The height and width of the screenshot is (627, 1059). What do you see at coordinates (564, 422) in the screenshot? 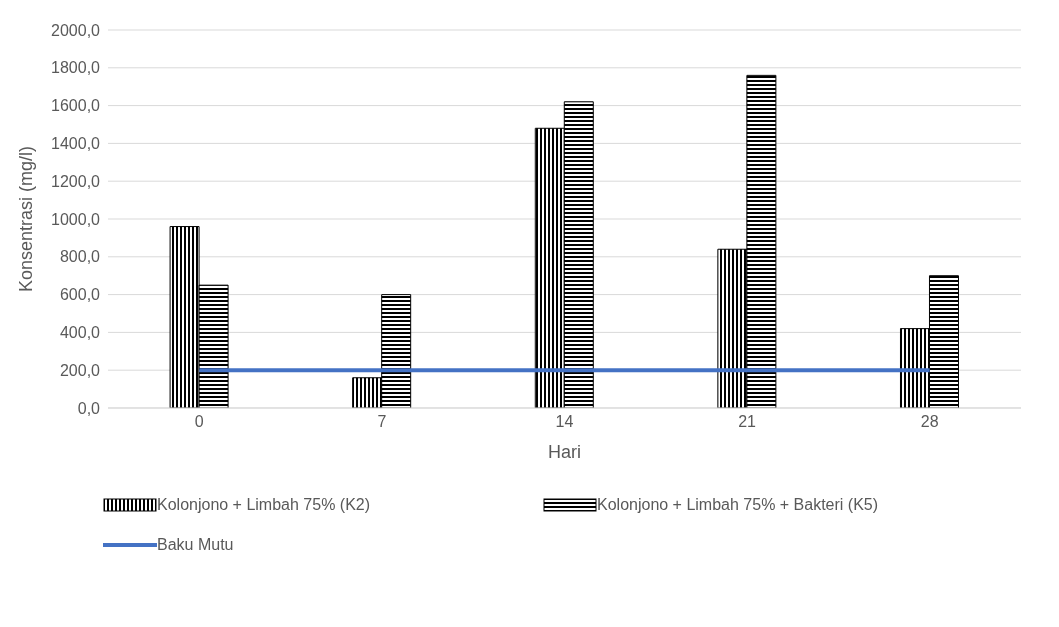
I see `x-tick-label: 14` at bounding box center [564, 422].